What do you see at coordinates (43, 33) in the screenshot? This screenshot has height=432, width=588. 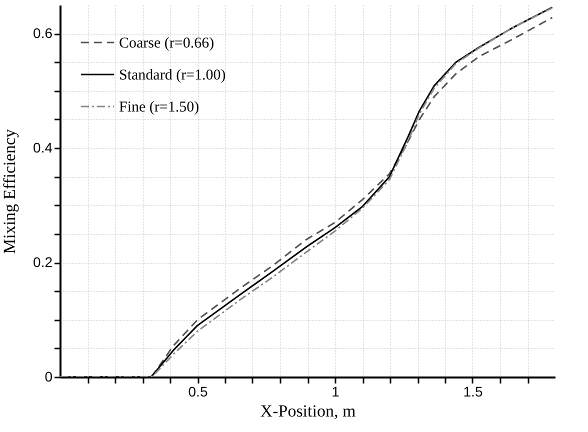 I see `y-tick-label: 0.6` at bounding box center [43, 33].